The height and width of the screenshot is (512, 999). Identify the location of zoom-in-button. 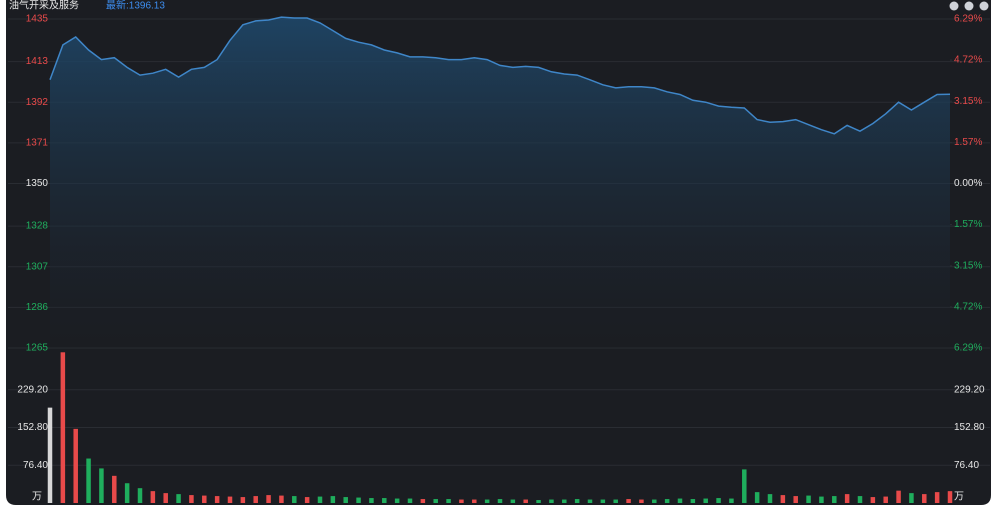
(954, 6).